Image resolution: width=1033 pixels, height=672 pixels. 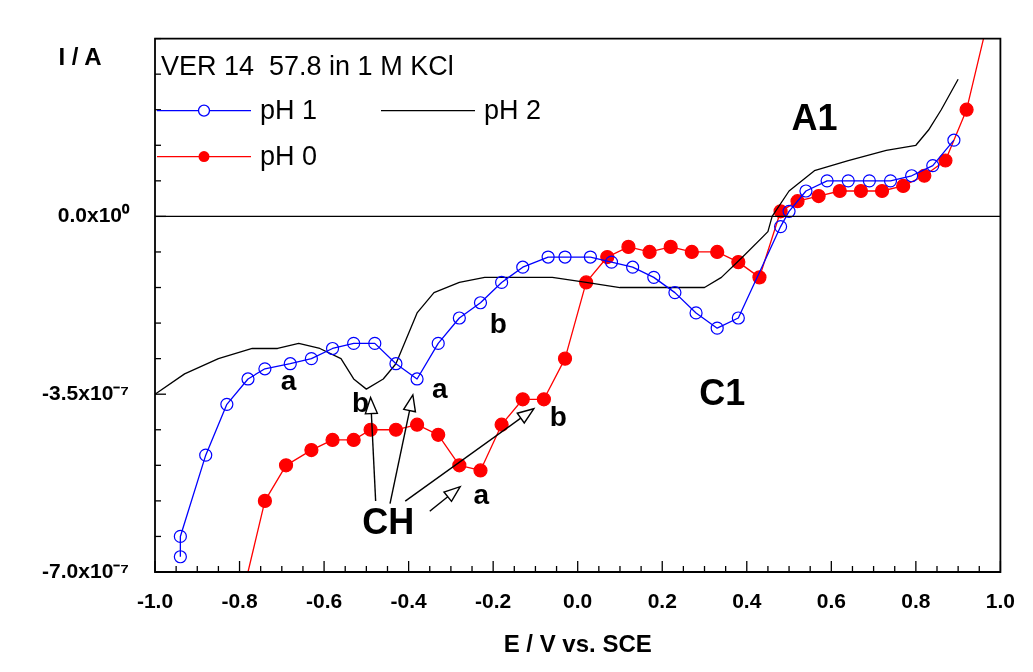 What do you see at coordinates (239, 601) in the screenshot?
I see `x-tick-label: -0.8` at bounding box center [239, 601].